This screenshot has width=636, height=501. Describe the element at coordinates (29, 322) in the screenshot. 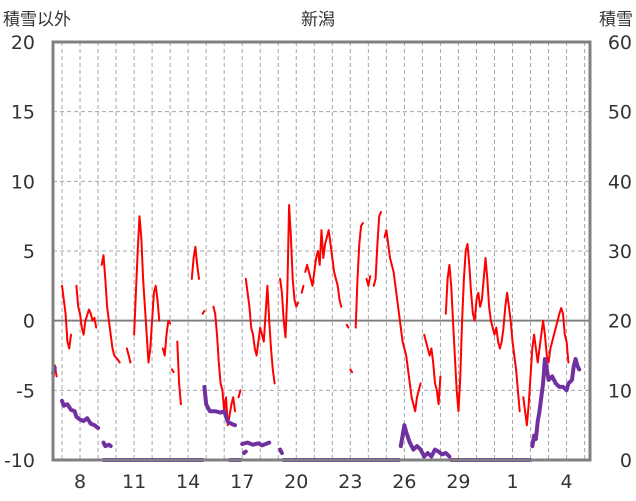

I see `left-tick-label: 0` at that location.